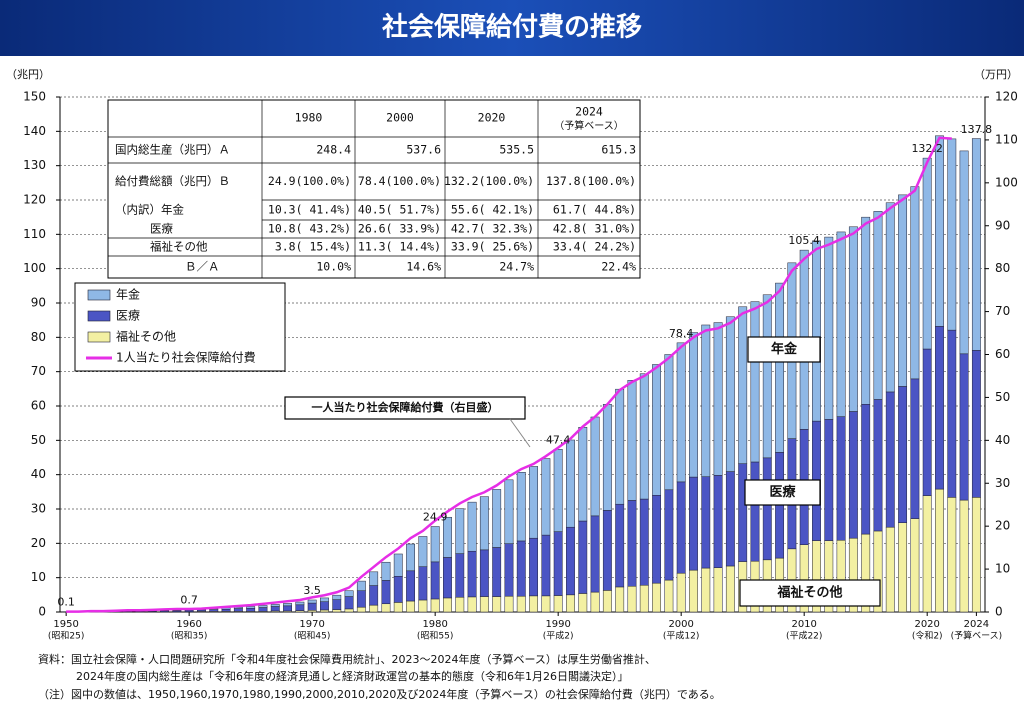 The width and height of the screenshot is (1024, 707). Describe the element at coordinates (520, 433) in the screenshot. I see `annotation-pointer` at that location.